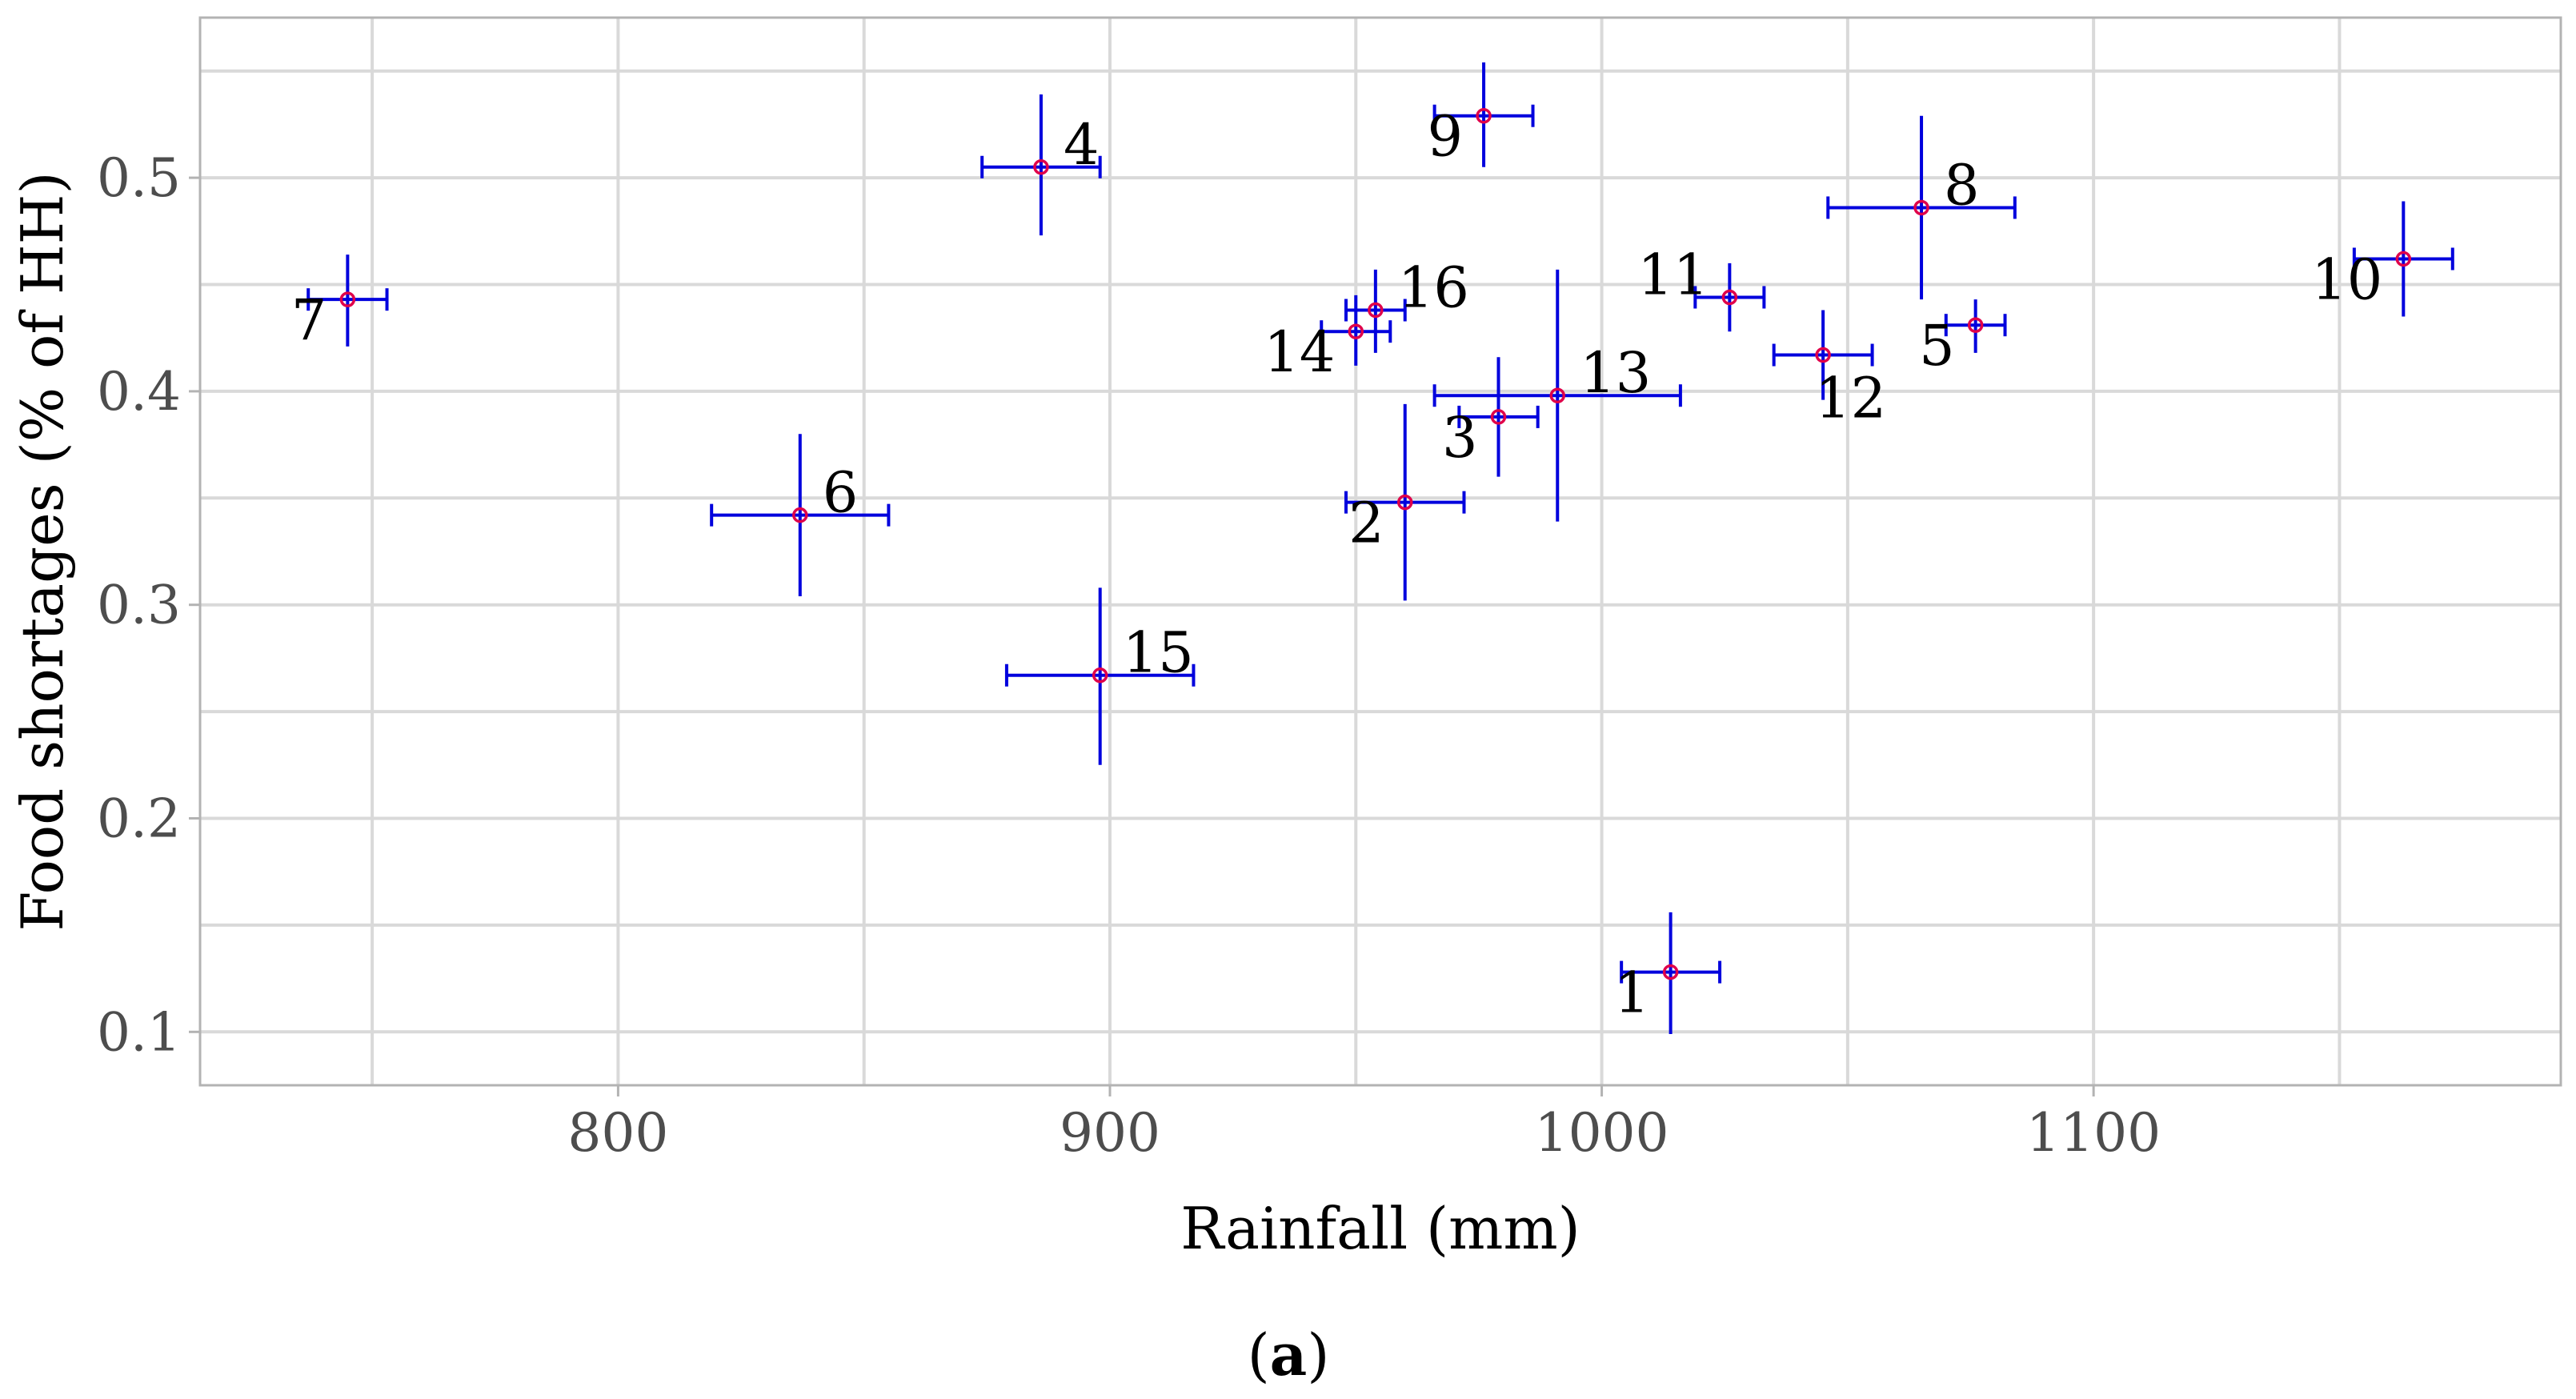 The image size is (2576, 1399). What do you see at coordinates (2093, 1133) in the screenshot?
I see `x-tick-label: 1100` at bounding box center [2093, 1133].